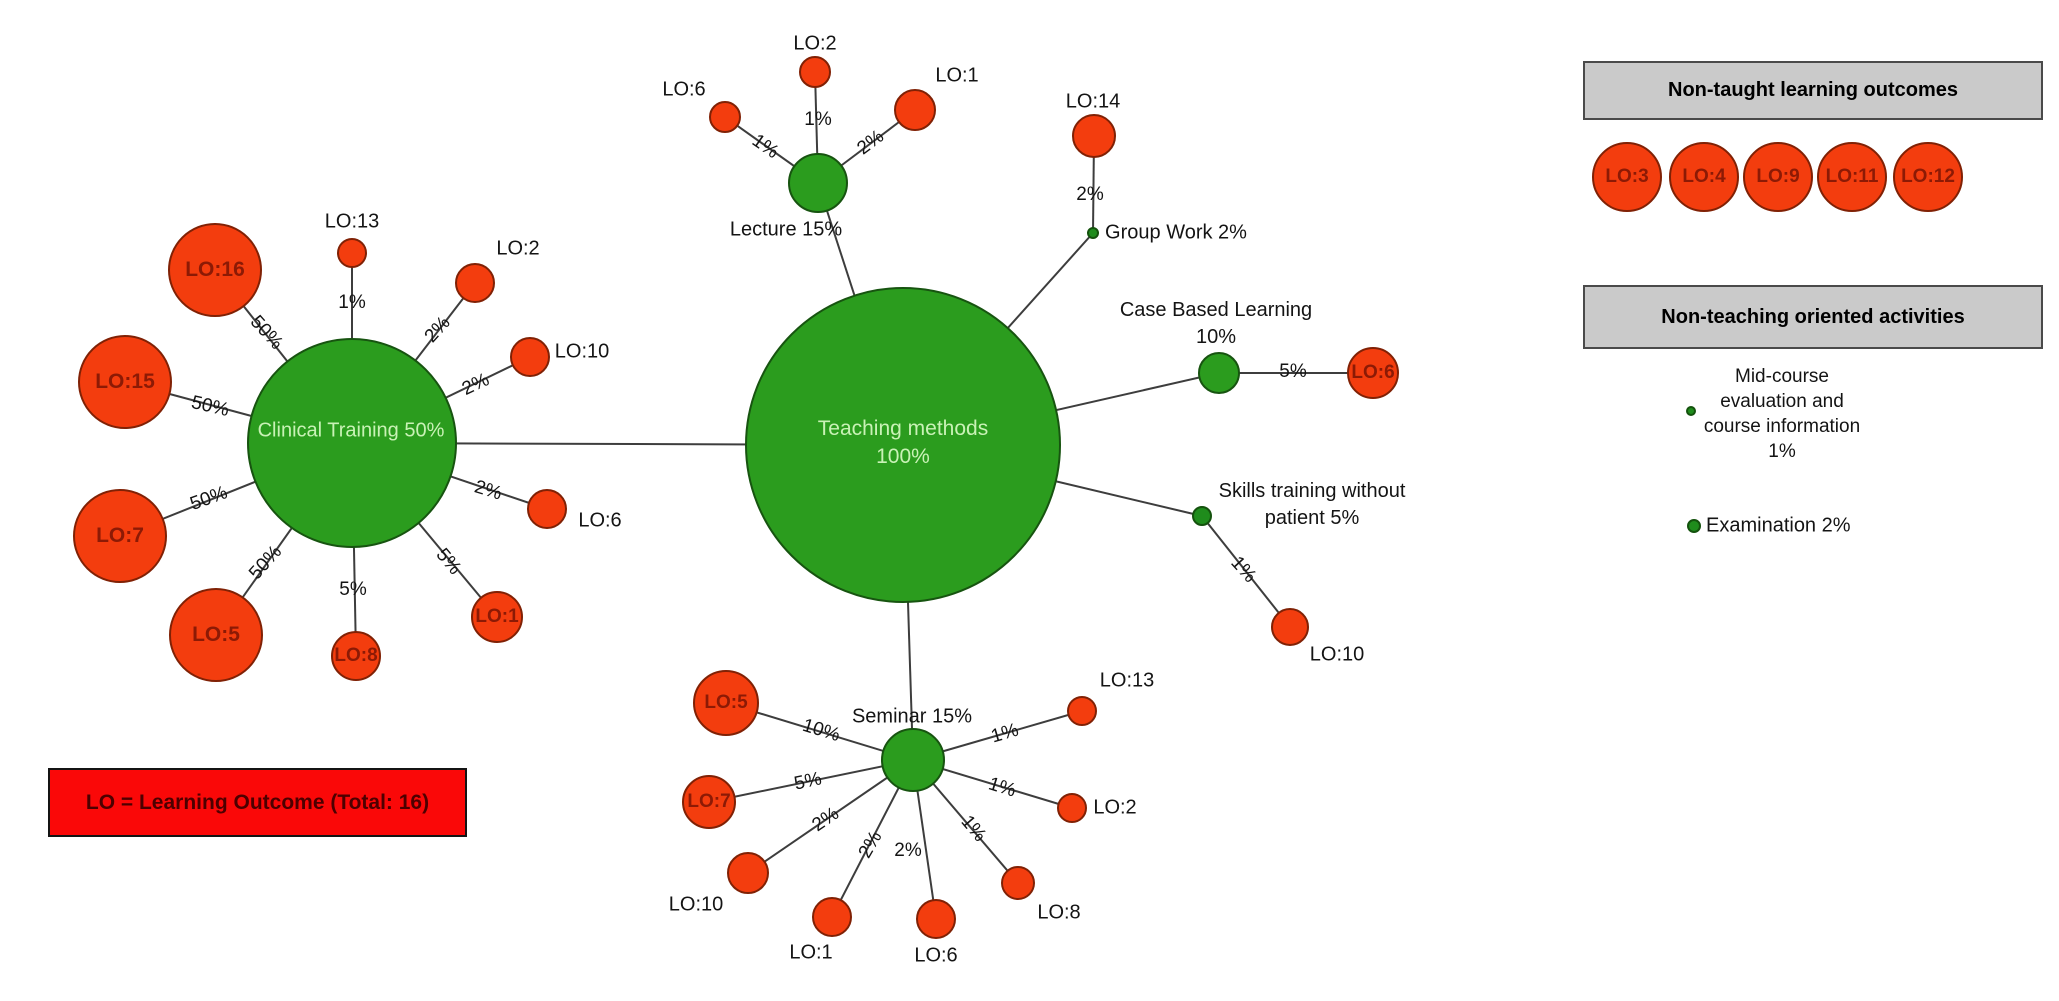 The height and width of the screenshot is (1001, 2059). What do you see at coordinates (915, 110) in the screenshot?
I see `node-lecture-lo1` at bounding box center [915, 110].